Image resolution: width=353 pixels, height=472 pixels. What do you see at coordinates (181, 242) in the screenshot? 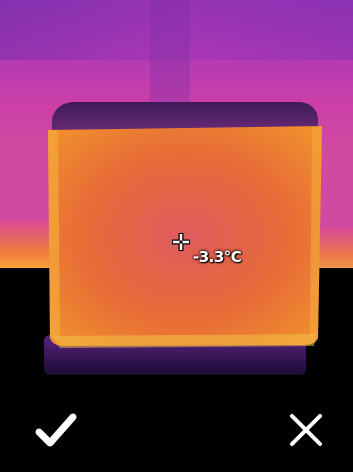
I see `crosshair-icon` at bounding box center [181, 242].